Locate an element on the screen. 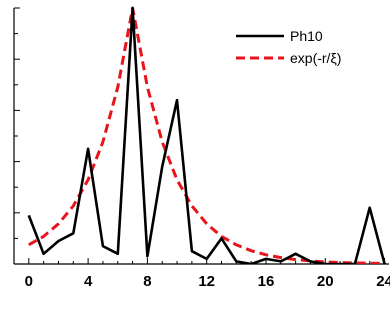 The height and width of the screenshot is (320, 390). x-tick-label: 4 is located at coordinates (88, 281).